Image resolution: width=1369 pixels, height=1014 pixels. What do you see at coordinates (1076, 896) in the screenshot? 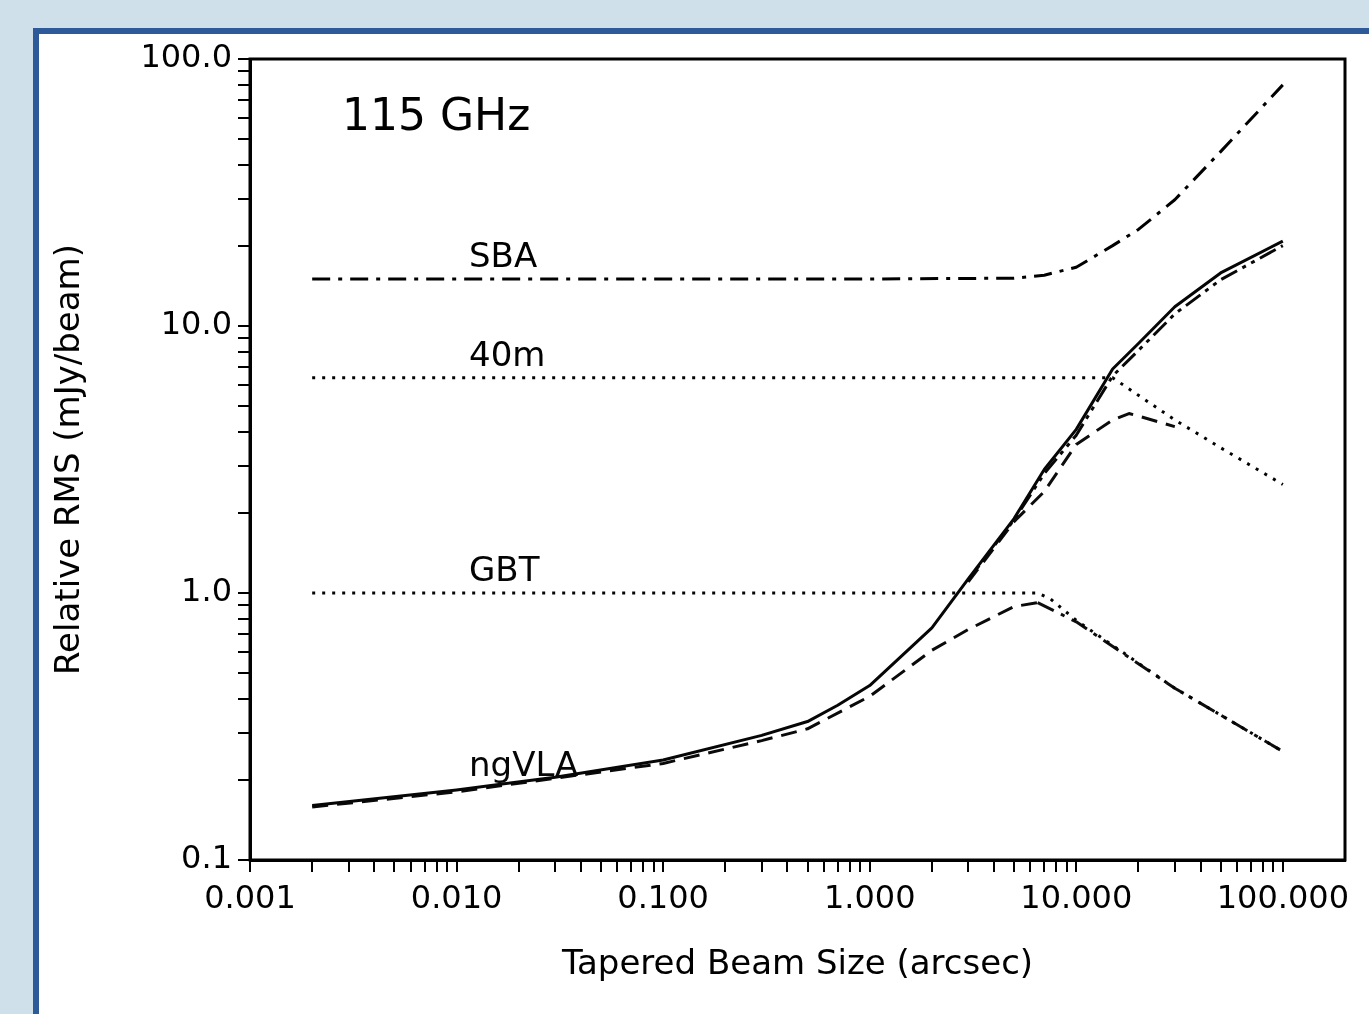
I see `x-tick-label: 10.000` at bounding box center [1076, 896].